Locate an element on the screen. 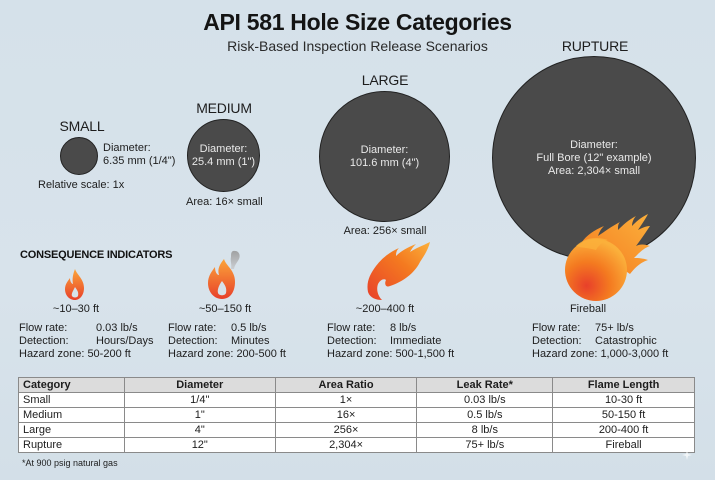 This screenshot has width=715, height=480. cell-leak-rate: 0.03 lb/s is located at coordinates (485, 400).